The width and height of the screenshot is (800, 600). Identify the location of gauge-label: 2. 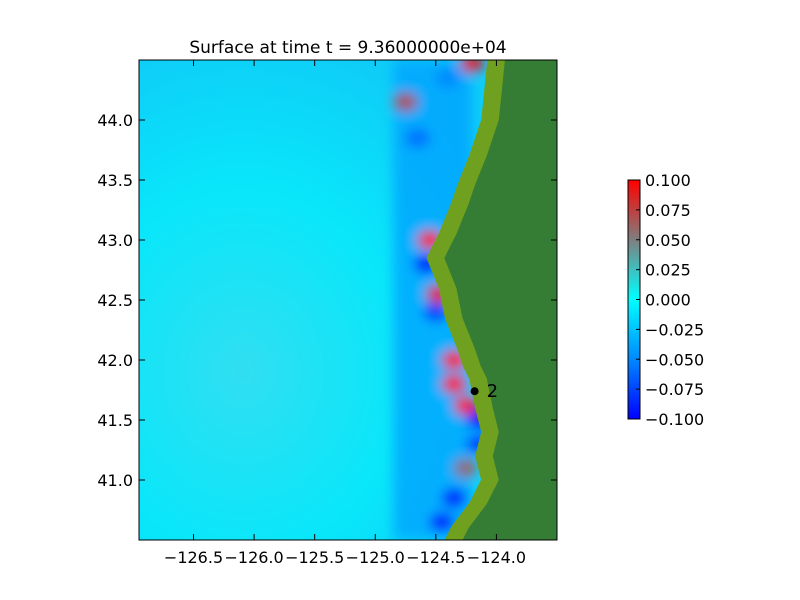
(492, 391).